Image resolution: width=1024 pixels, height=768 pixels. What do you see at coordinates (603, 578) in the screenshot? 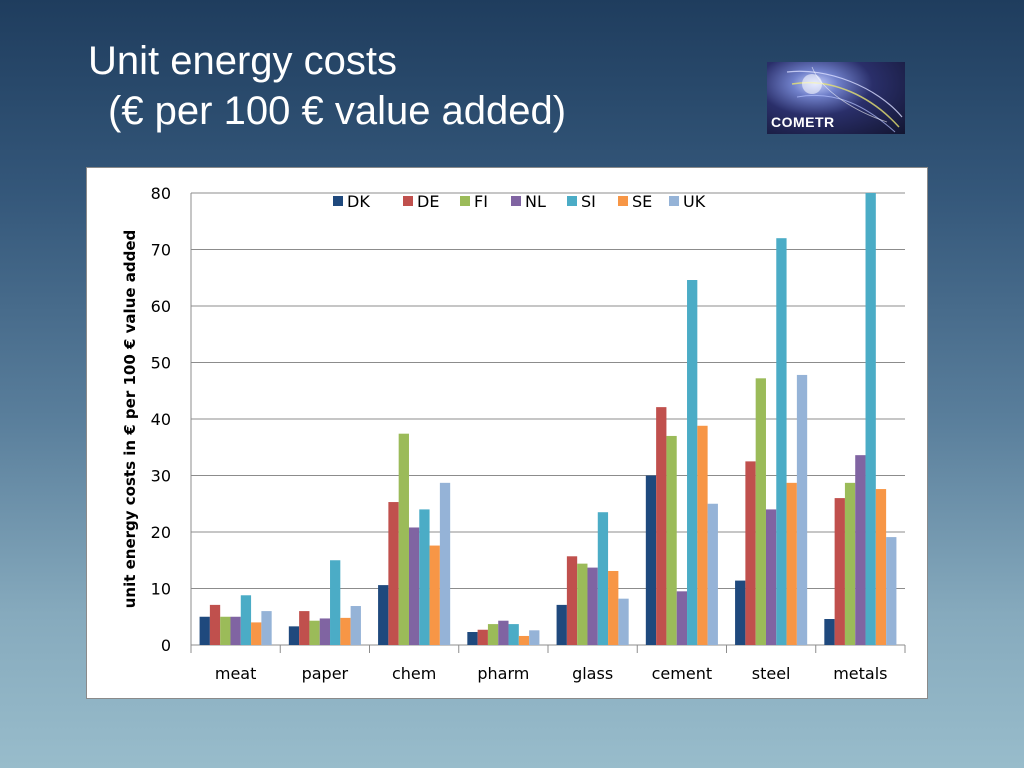
I see `bar-SI-glass` at bounding box center [603, 578].